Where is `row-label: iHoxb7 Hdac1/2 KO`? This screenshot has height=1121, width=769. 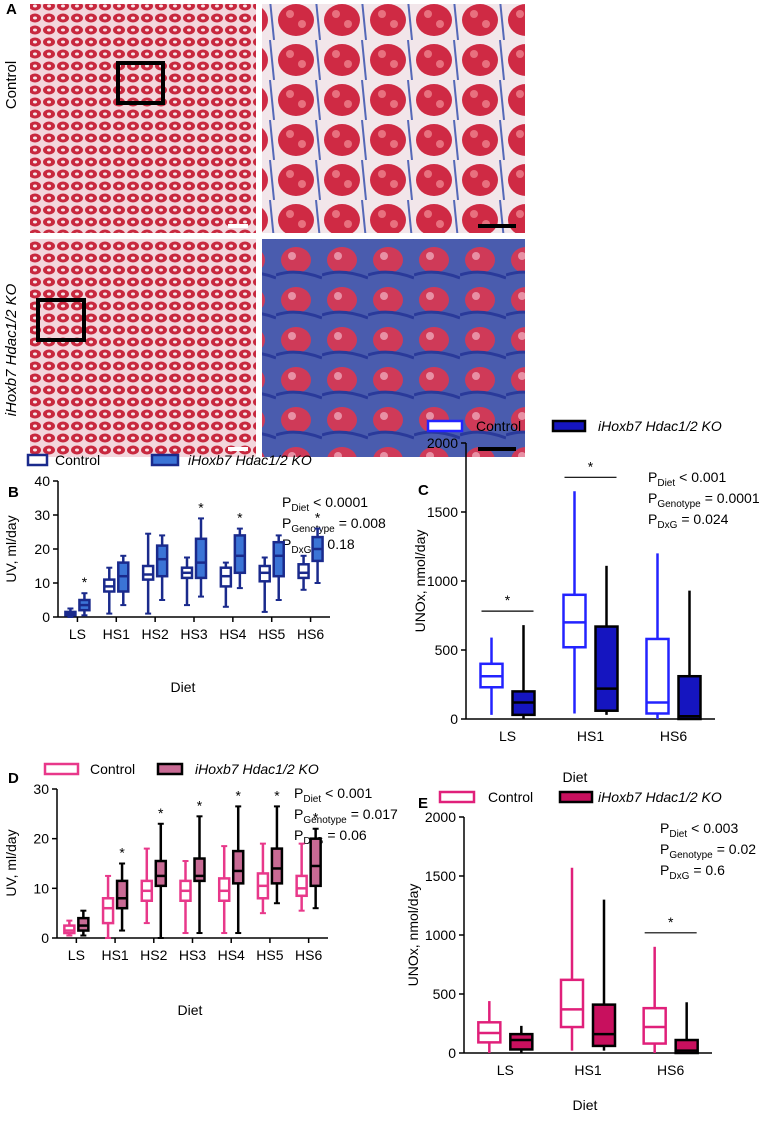 row-label: iHoxb7 Hdac1/2 KO is located at coordinates (11, 349).